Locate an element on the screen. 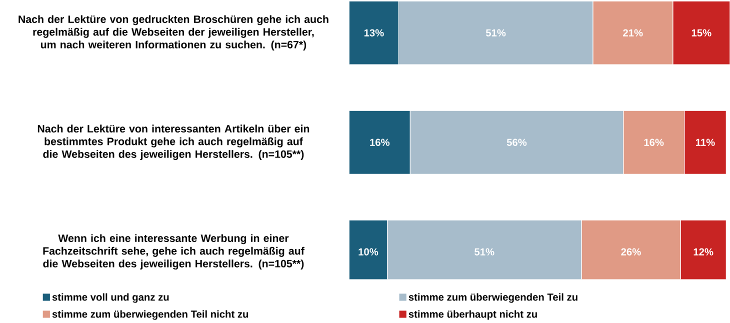 The width and height of the screenshot is (730, 323). data-label: 56% is located at coordinates (516, 142).